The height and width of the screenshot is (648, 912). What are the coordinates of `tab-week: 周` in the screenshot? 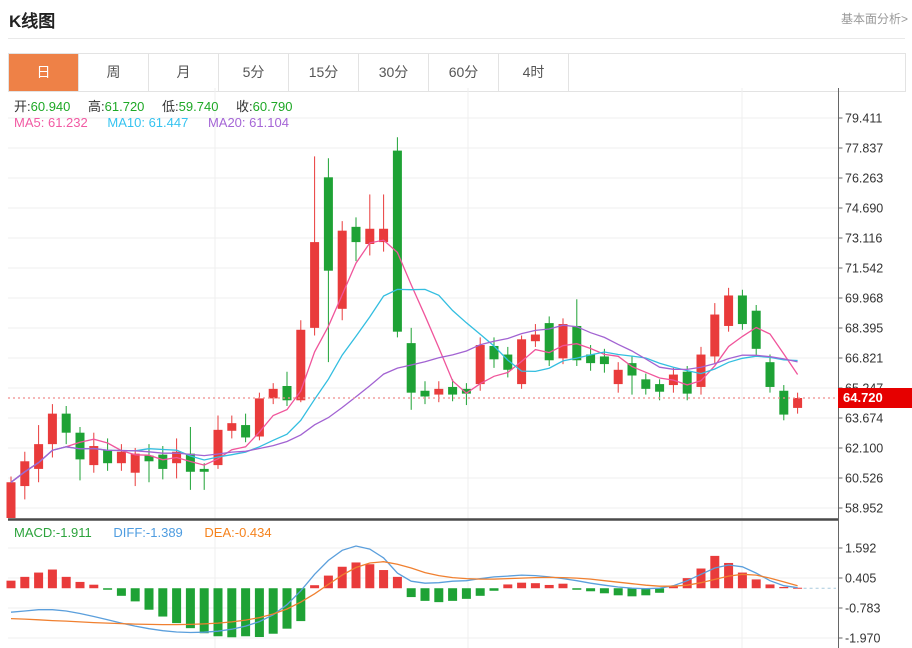 It's located at (114, 72).